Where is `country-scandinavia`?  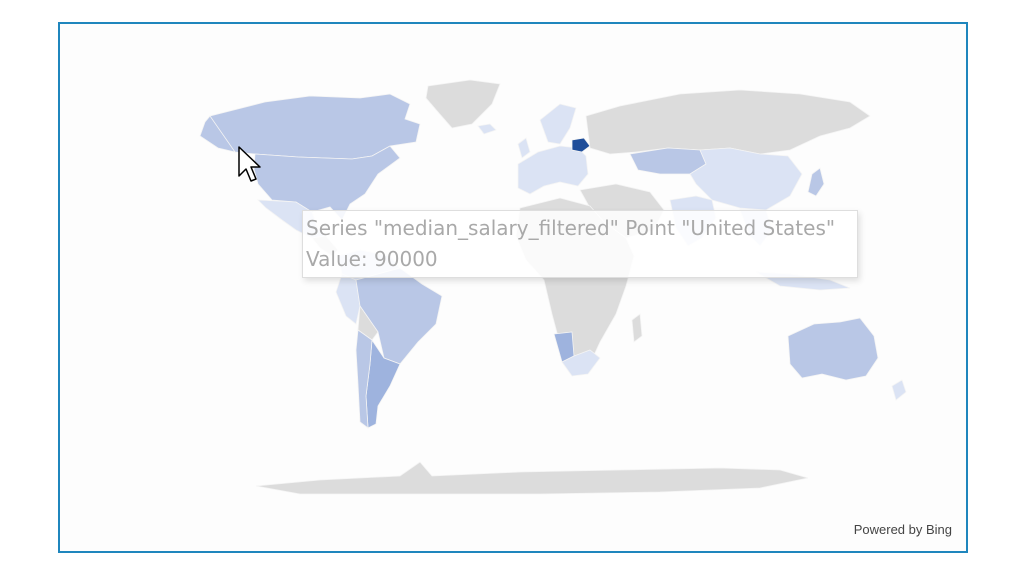 country-scandinavia is located at coordinates (558, 124).